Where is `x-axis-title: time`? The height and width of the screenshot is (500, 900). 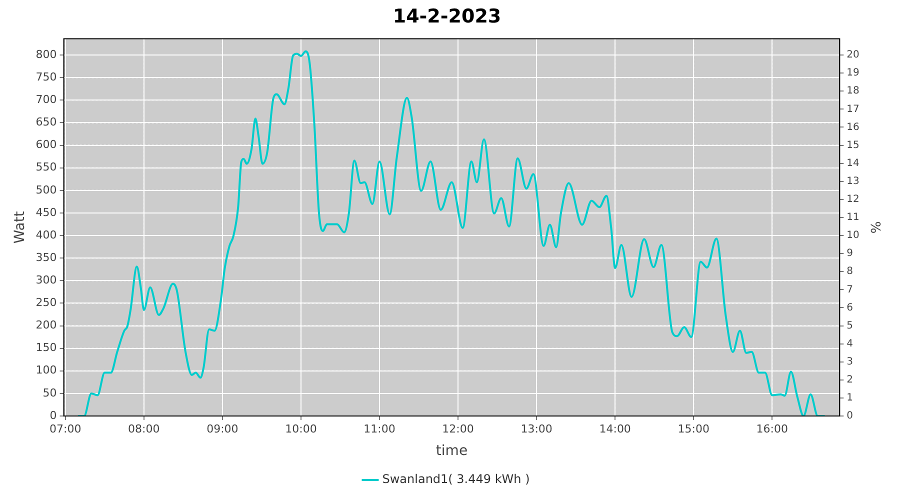 x-axis-title: time is located at coordinates (452, 451).